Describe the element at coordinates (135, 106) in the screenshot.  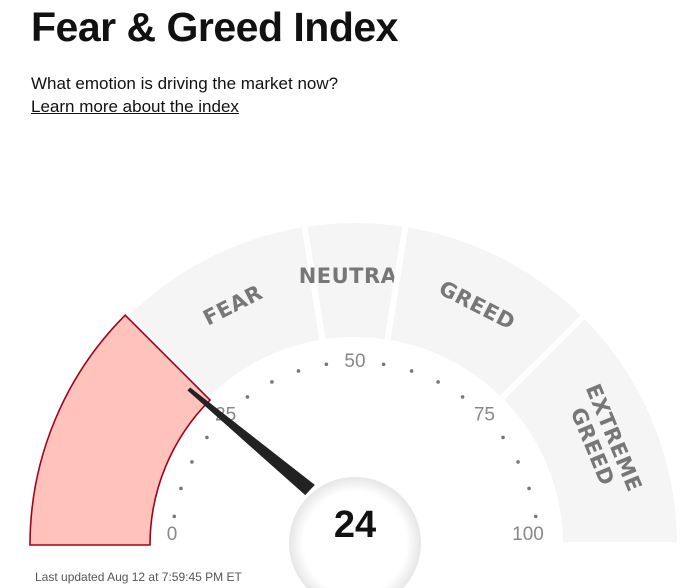
I see `learn-more-link: Learn more about the index` at that location.